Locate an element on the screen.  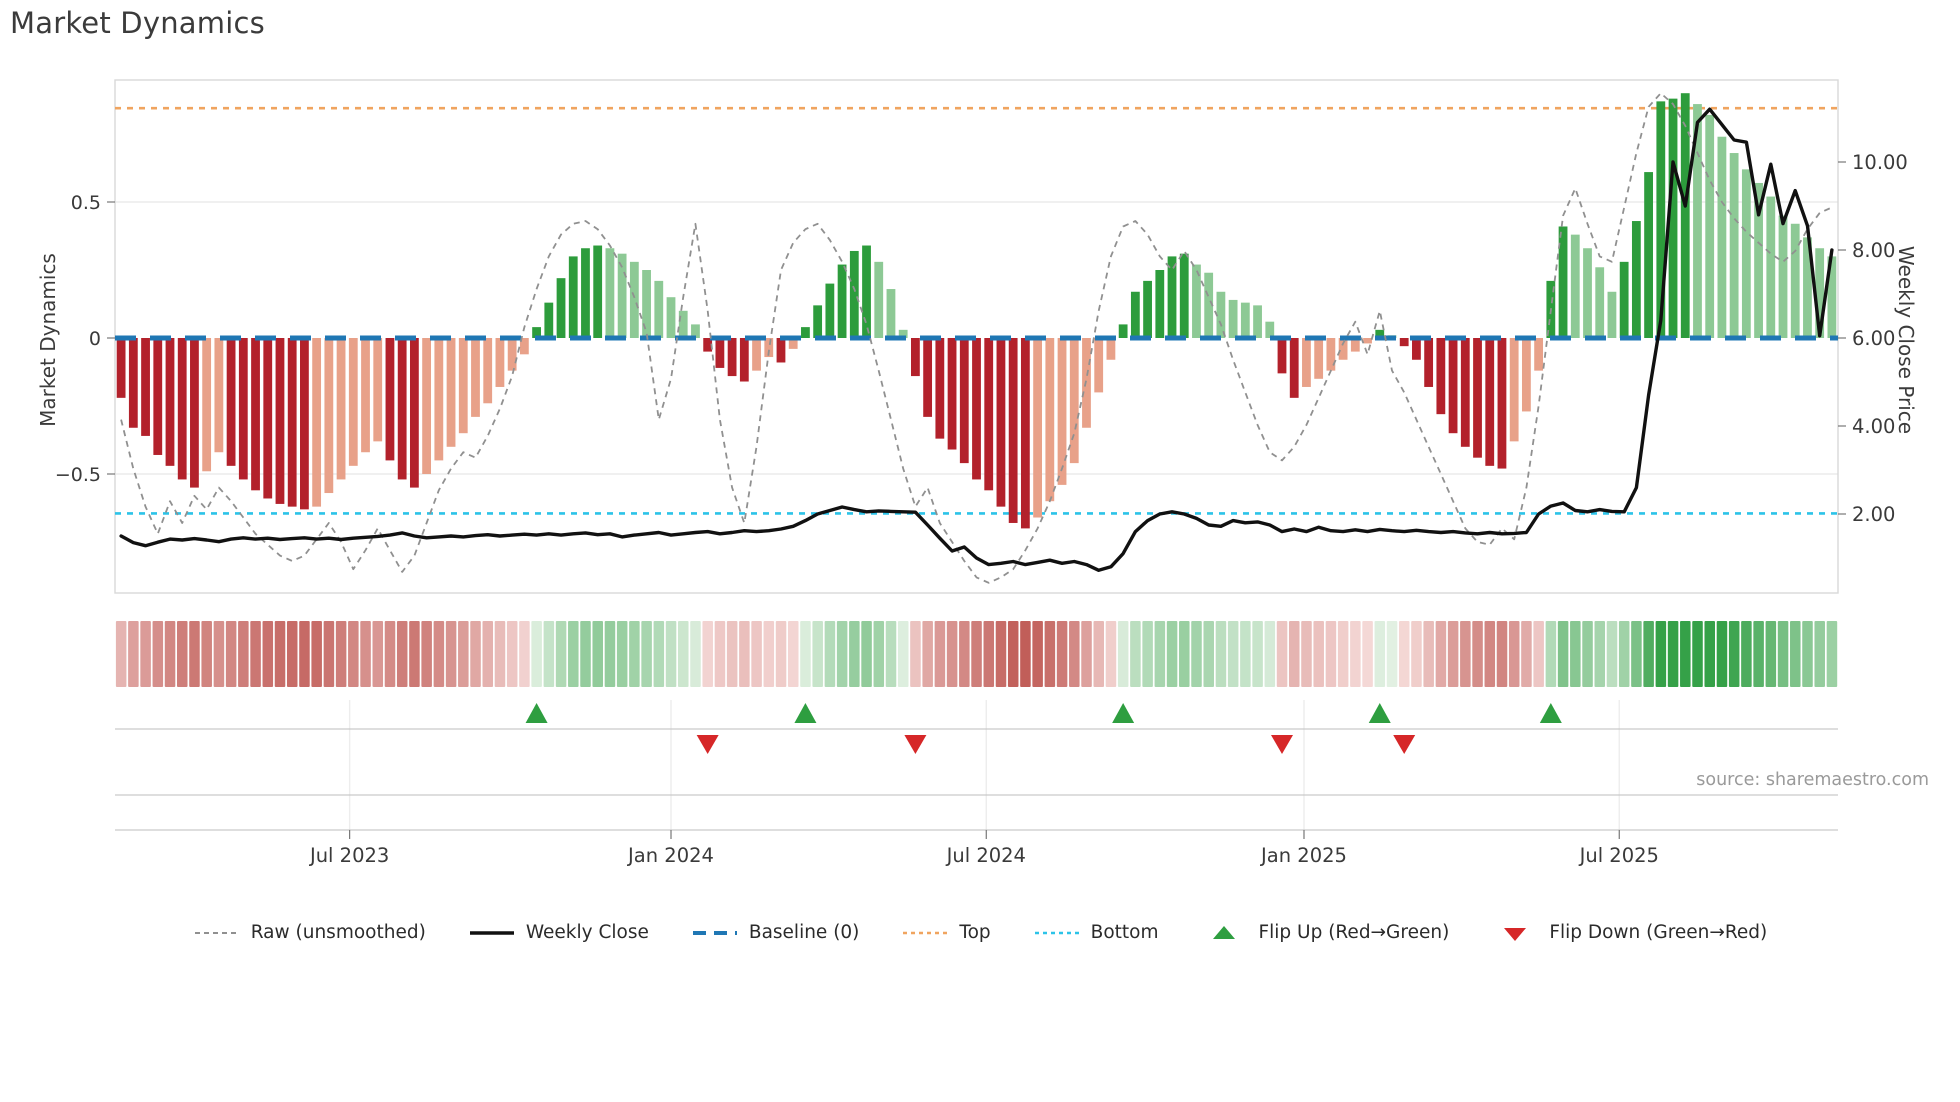
flip-markers-panel is located at coordinates (976, 765).